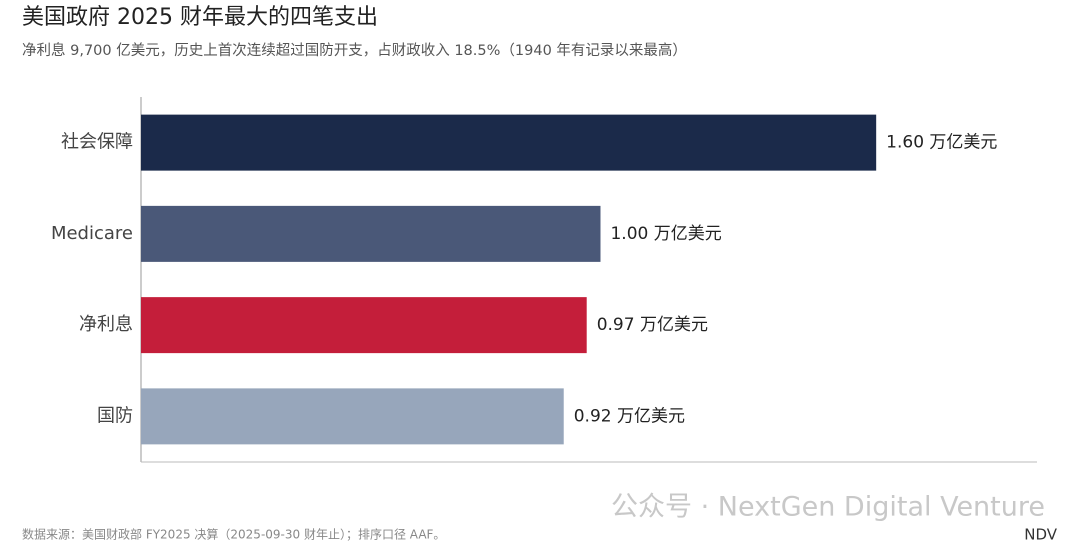  I want to click on y-tick-label: 净利息, so click(106, 324).